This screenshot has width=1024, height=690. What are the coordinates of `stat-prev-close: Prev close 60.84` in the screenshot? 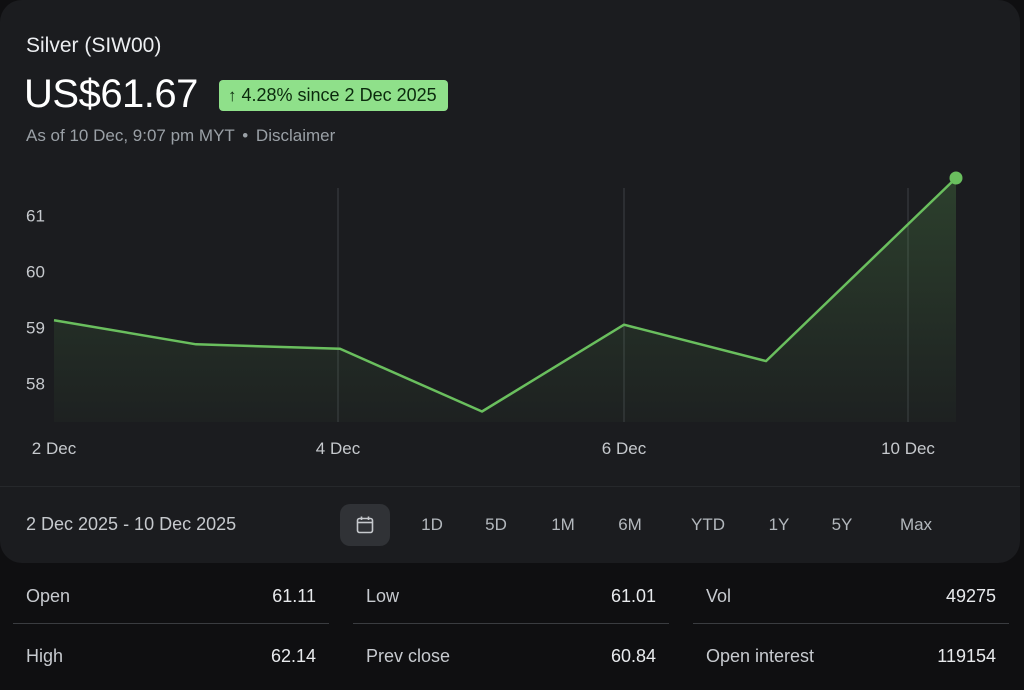 It's located at (511, 656).